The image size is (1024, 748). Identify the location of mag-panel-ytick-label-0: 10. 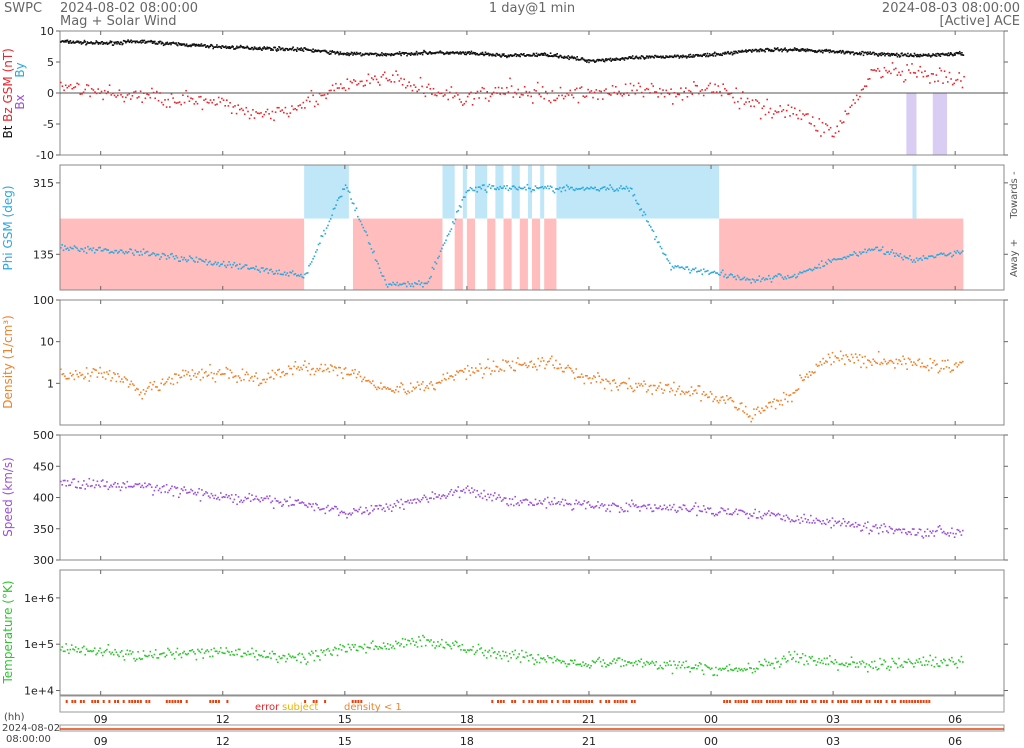
(47, 31).